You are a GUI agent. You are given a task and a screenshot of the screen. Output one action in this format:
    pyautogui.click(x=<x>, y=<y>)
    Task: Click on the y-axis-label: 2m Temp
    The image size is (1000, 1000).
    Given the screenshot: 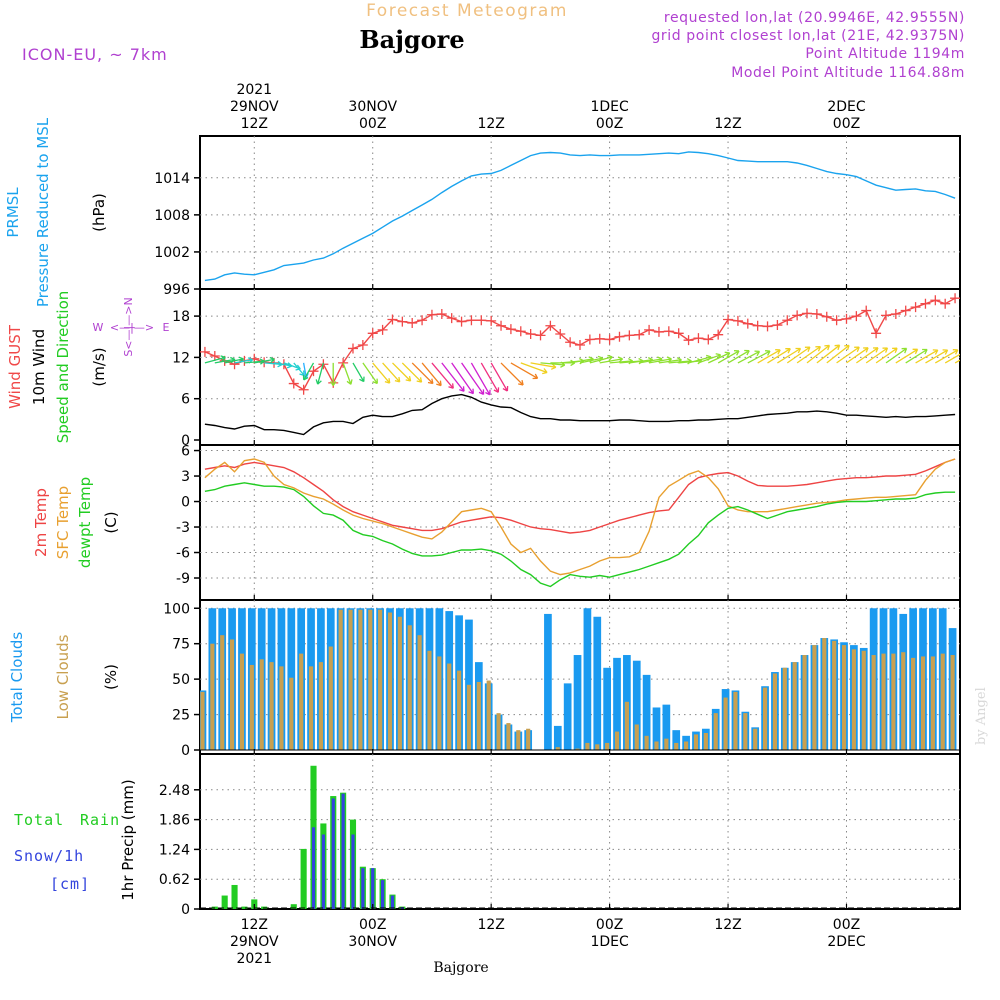 What is the action you would take?
    pyautogui.click(x=41, y=522)
    